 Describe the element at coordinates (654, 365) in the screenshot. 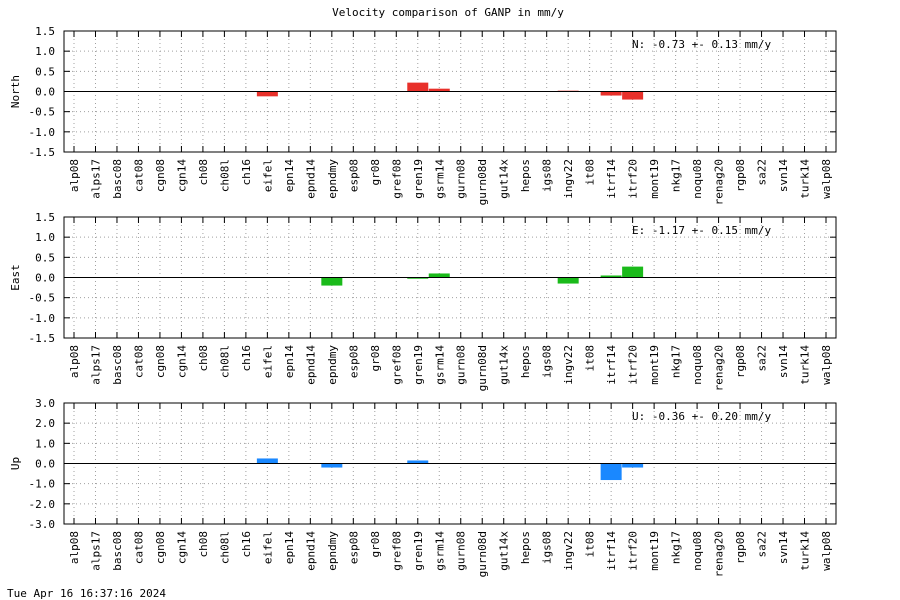

I see `category-label: mont19` at that location.